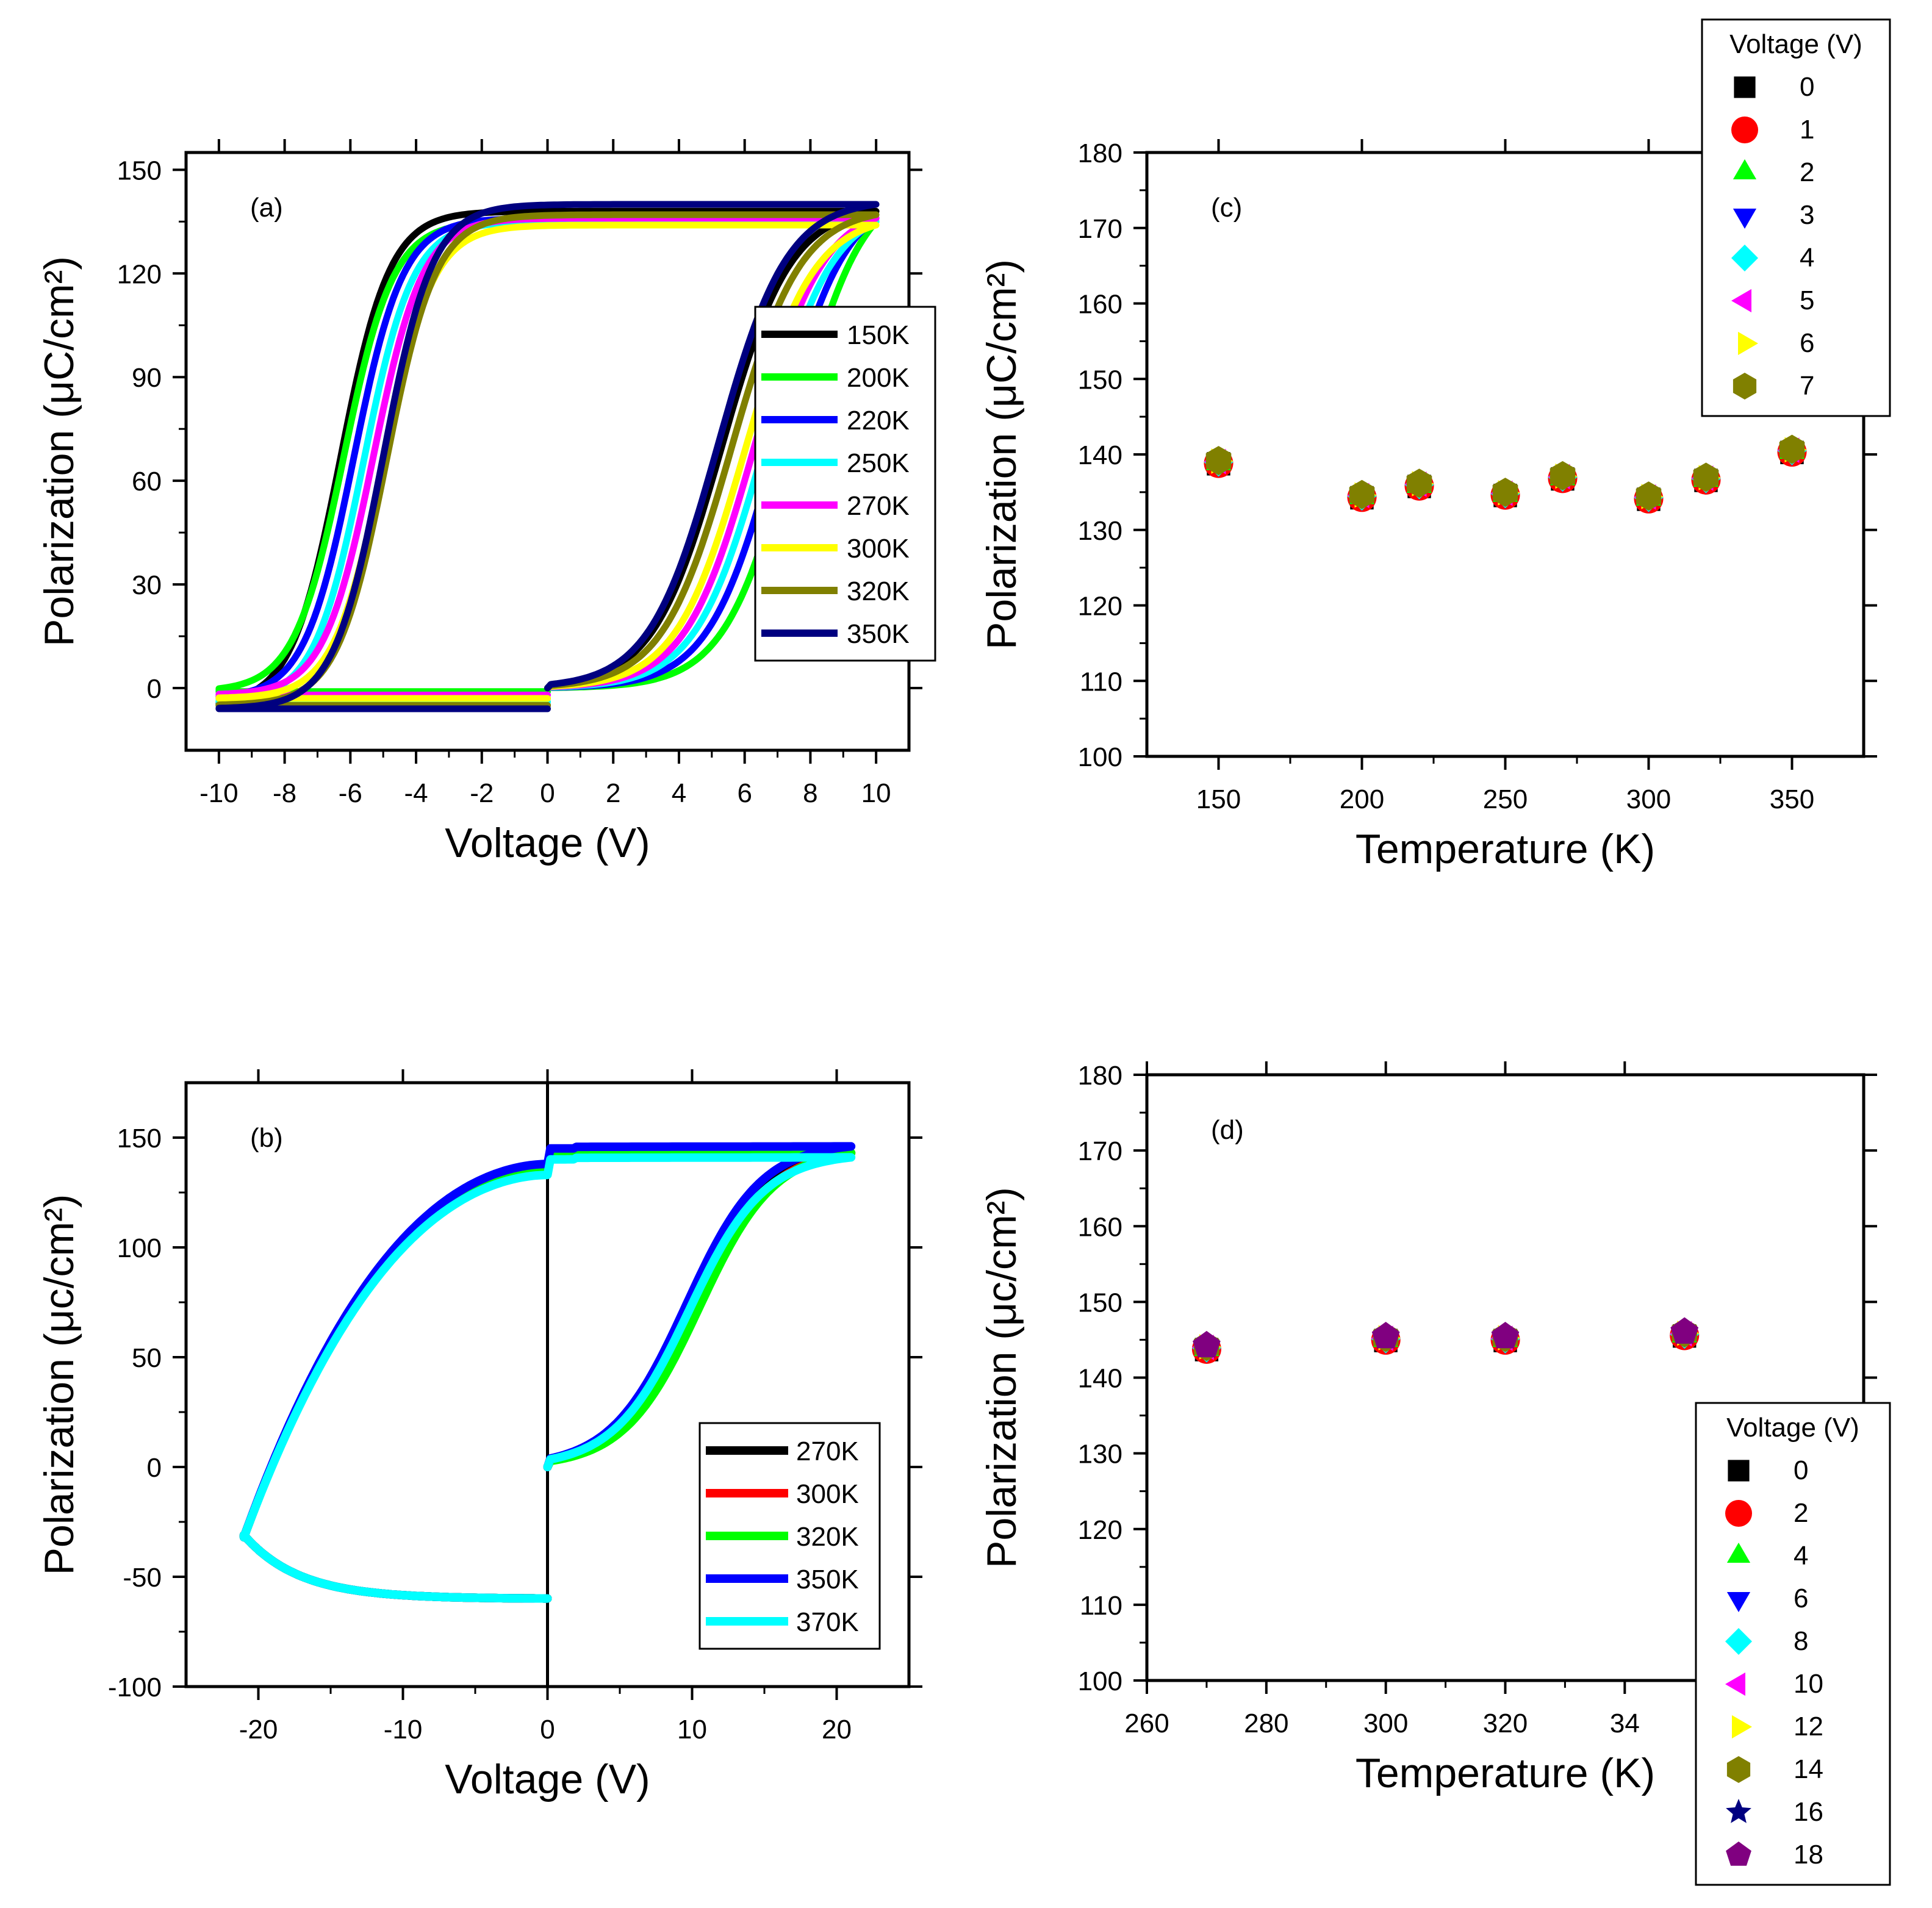 This screenshot has width=1932, height=1908. I want to click on x-tick-label: 150, so click(1218, 799).